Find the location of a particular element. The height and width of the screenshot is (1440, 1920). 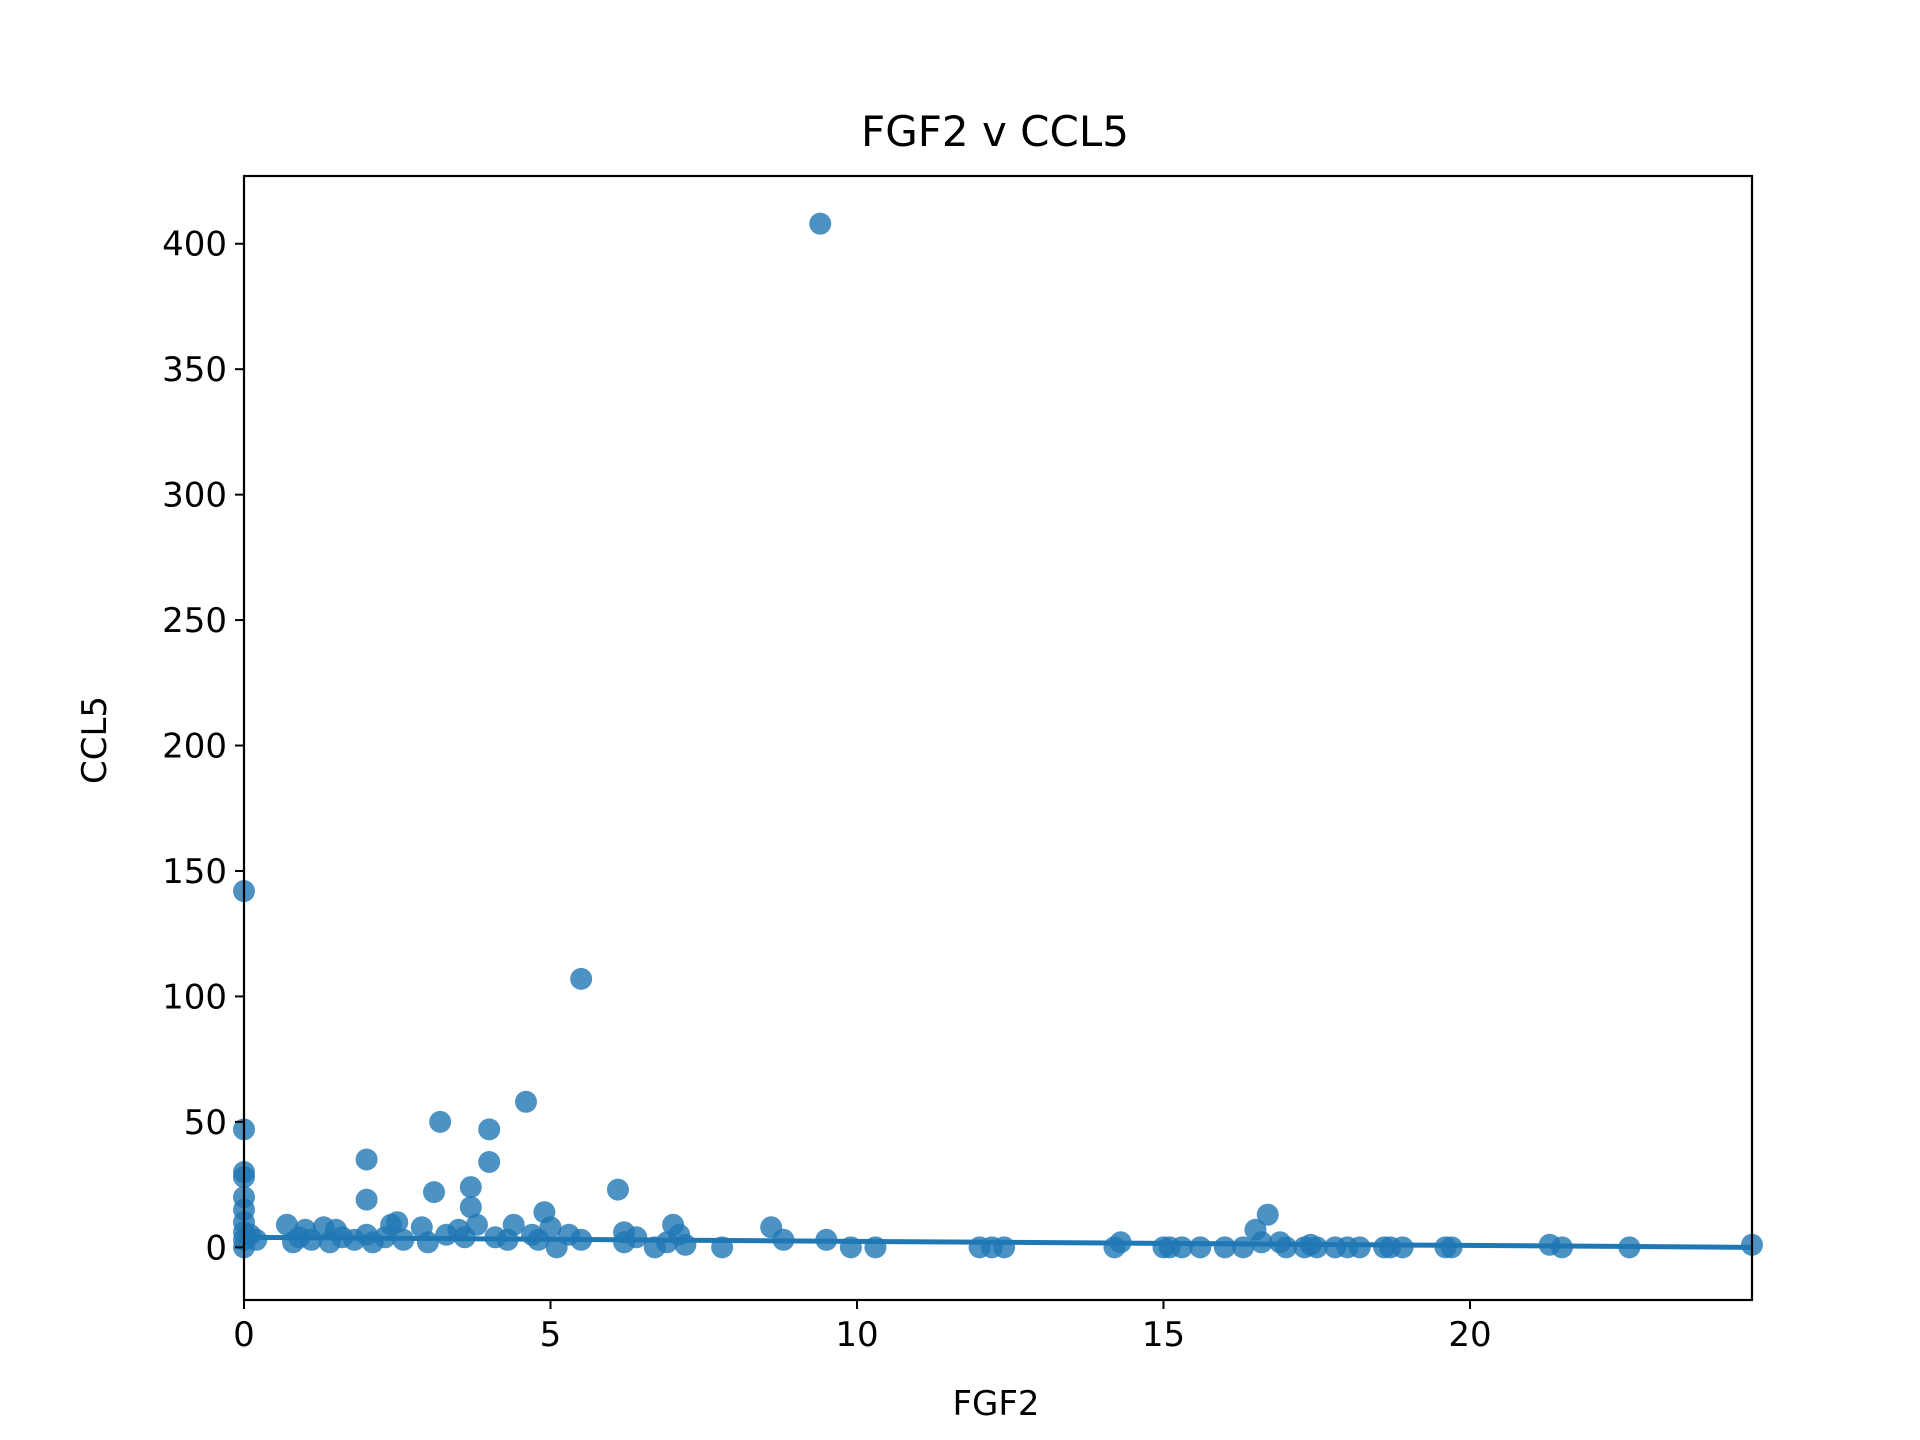

y-axis-label: CCL5 is located at coordinates (95, 740).